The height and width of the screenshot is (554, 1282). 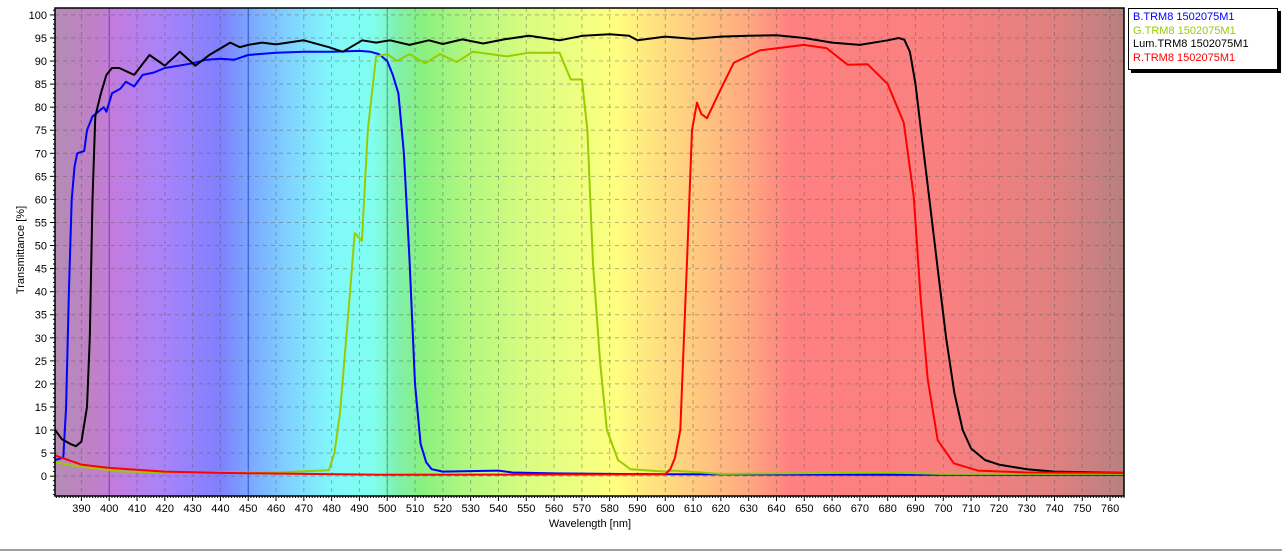 I want to click on x-tick-label: 490, so click(x=359, y=509).